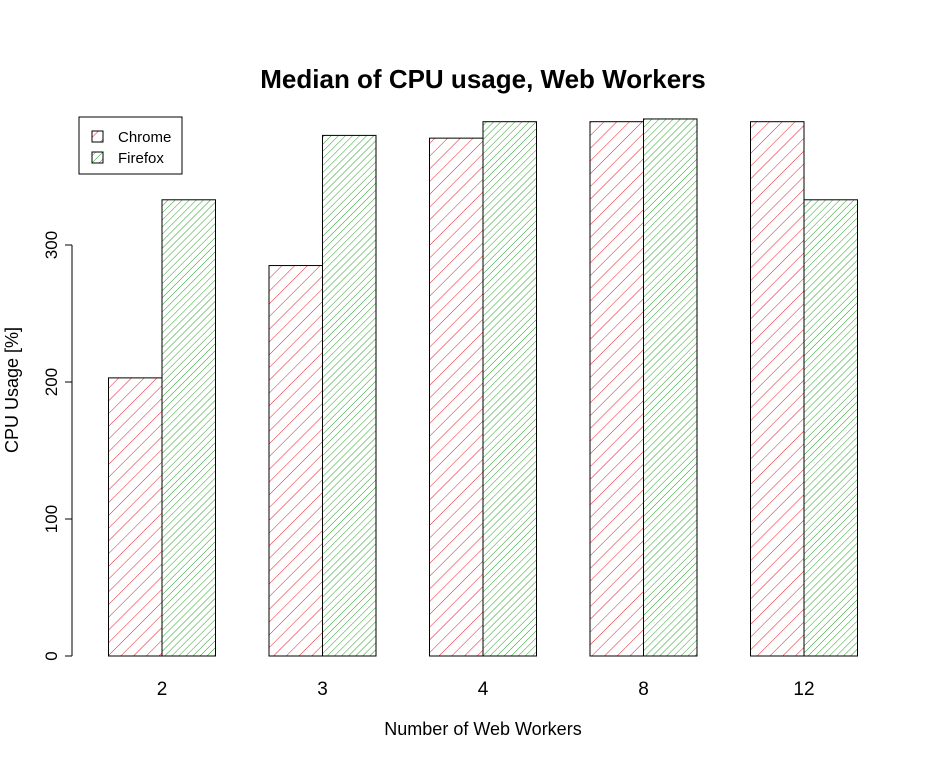  What do you see at coordinates (51, 245) in the screenshot?
I see `y-tick-label: 300` at bounding box center [51, 245].